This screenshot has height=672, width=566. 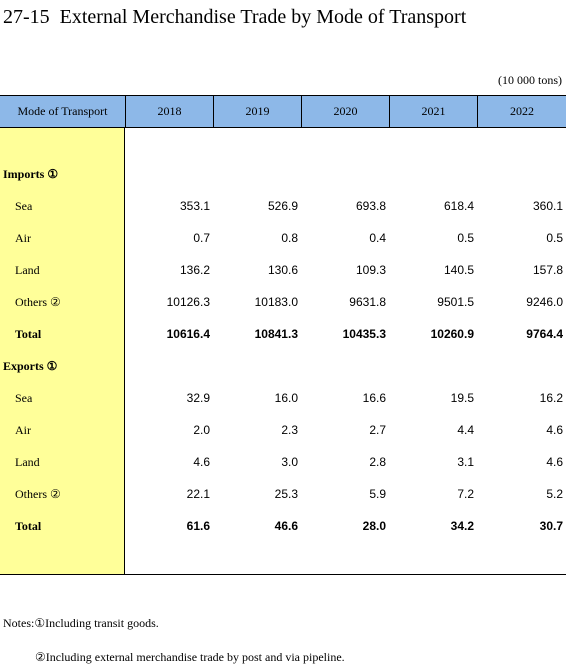 What do you see at coordinates (544, 334) in the screenshot?
I see `cell: 9764.4` at bounding box center [544, 334].